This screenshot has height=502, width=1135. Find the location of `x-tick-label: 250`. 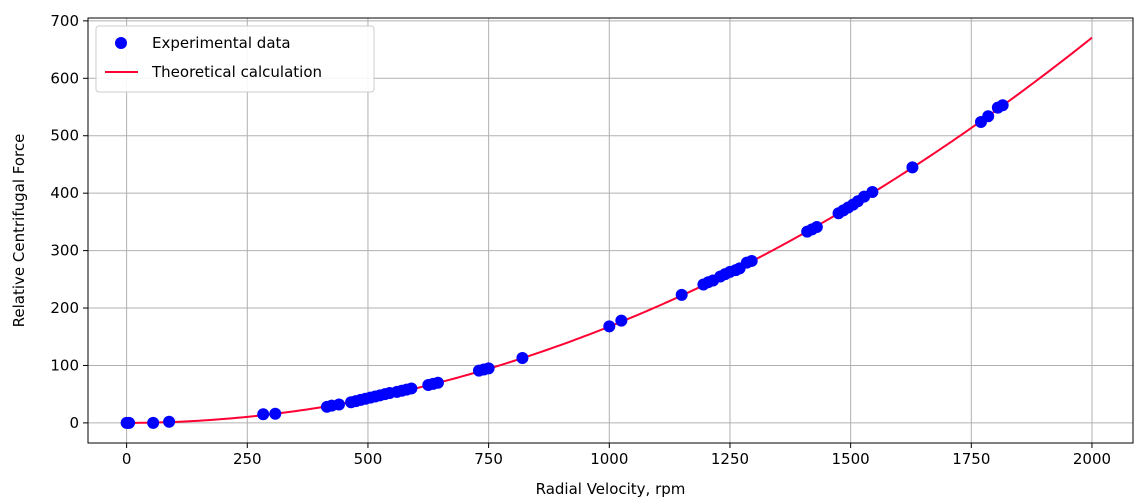

x-tick-label: 250 is located at coordinates (247, 459).